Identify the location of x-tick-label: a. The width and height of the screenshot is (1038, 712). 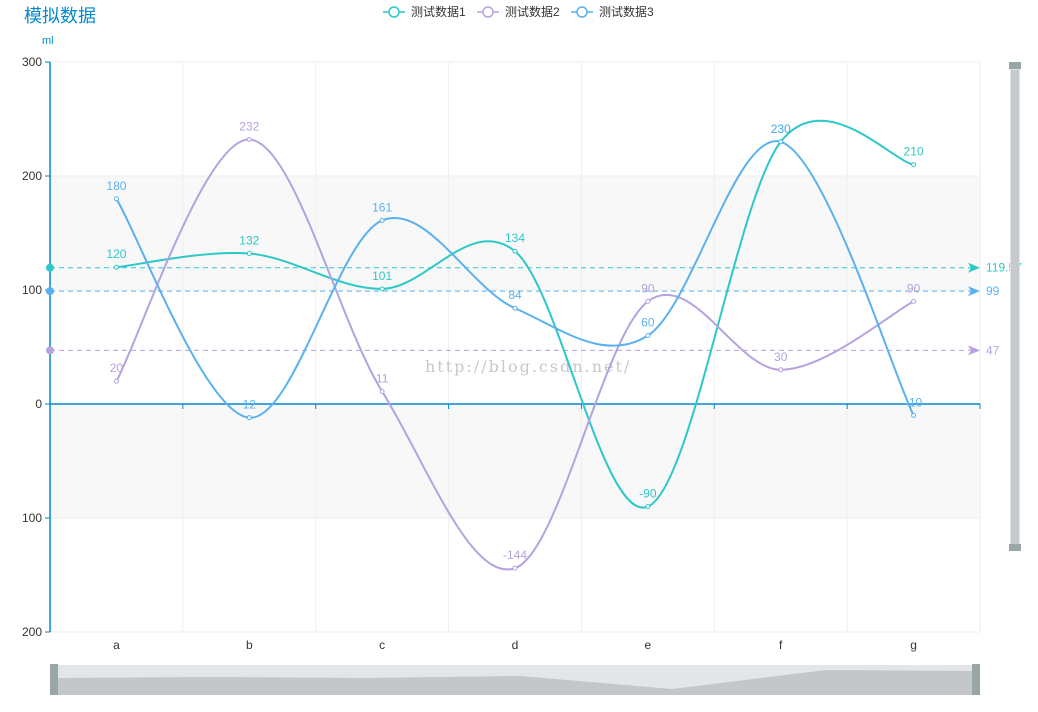
(116, 645).